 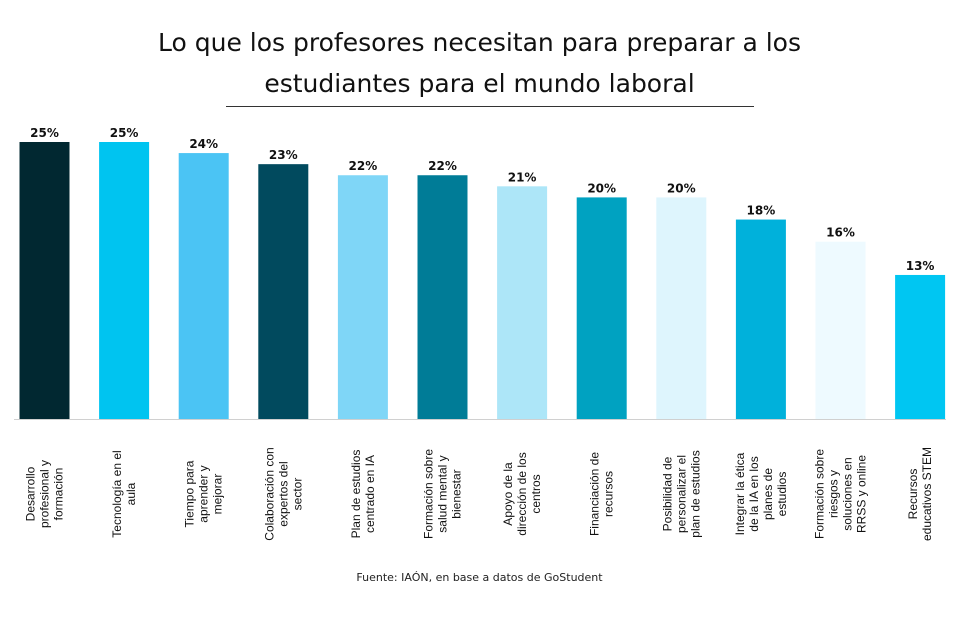 What do you see at coordinates (59, 494) in the screenshot?
I see `category-label-line: formación` at bounding box center [59, 494].